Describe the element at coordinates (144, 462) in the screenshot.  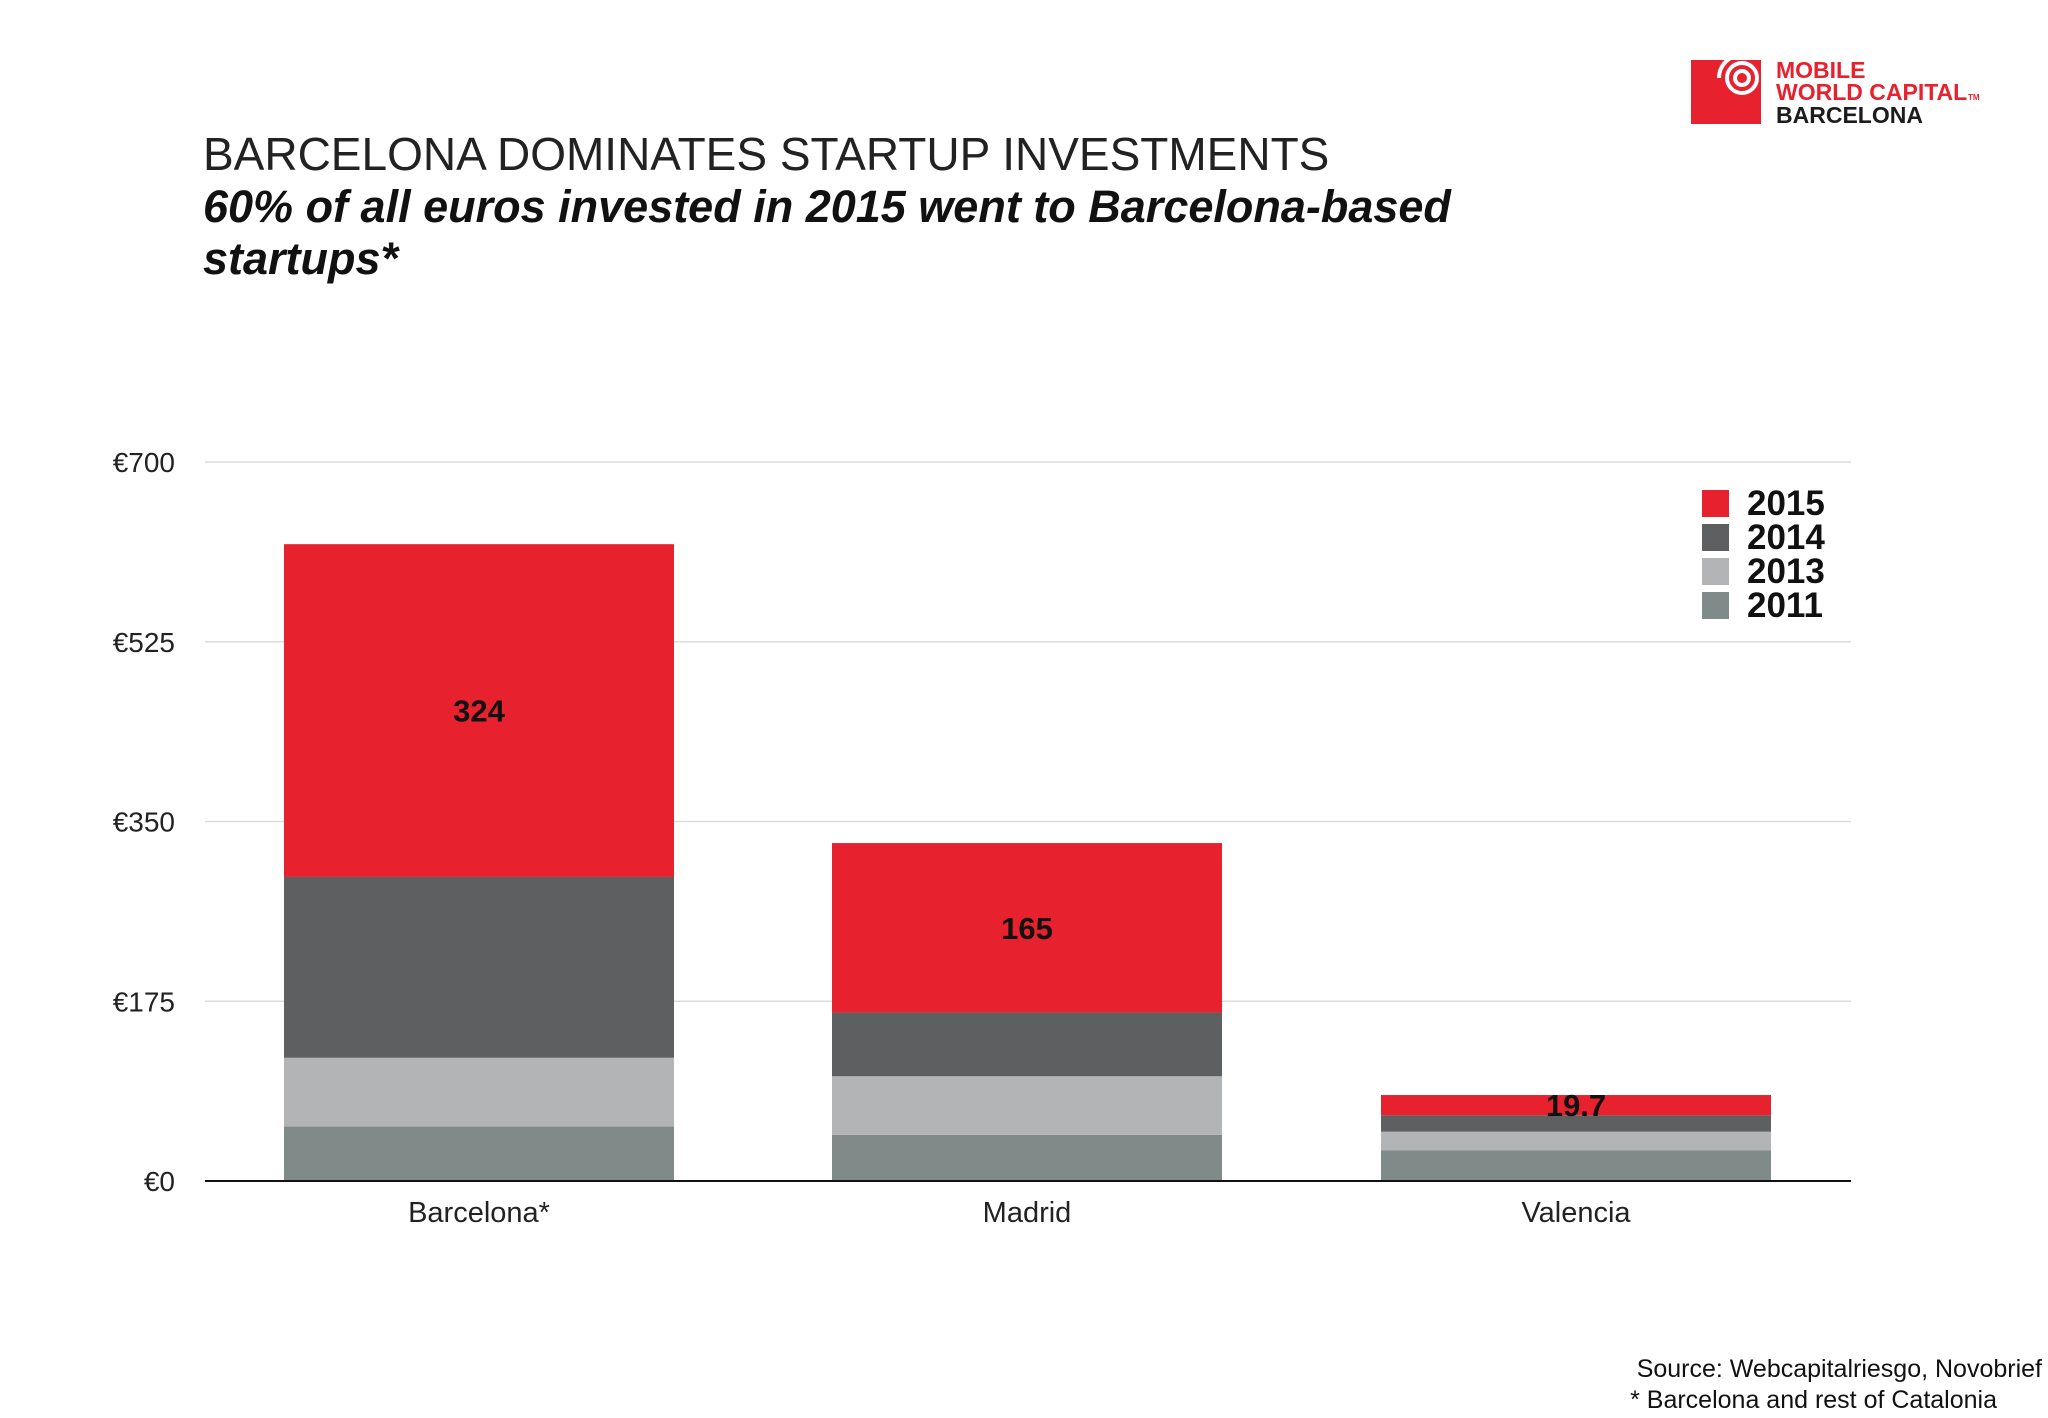
I see `y-tick-label: €700` at that location.